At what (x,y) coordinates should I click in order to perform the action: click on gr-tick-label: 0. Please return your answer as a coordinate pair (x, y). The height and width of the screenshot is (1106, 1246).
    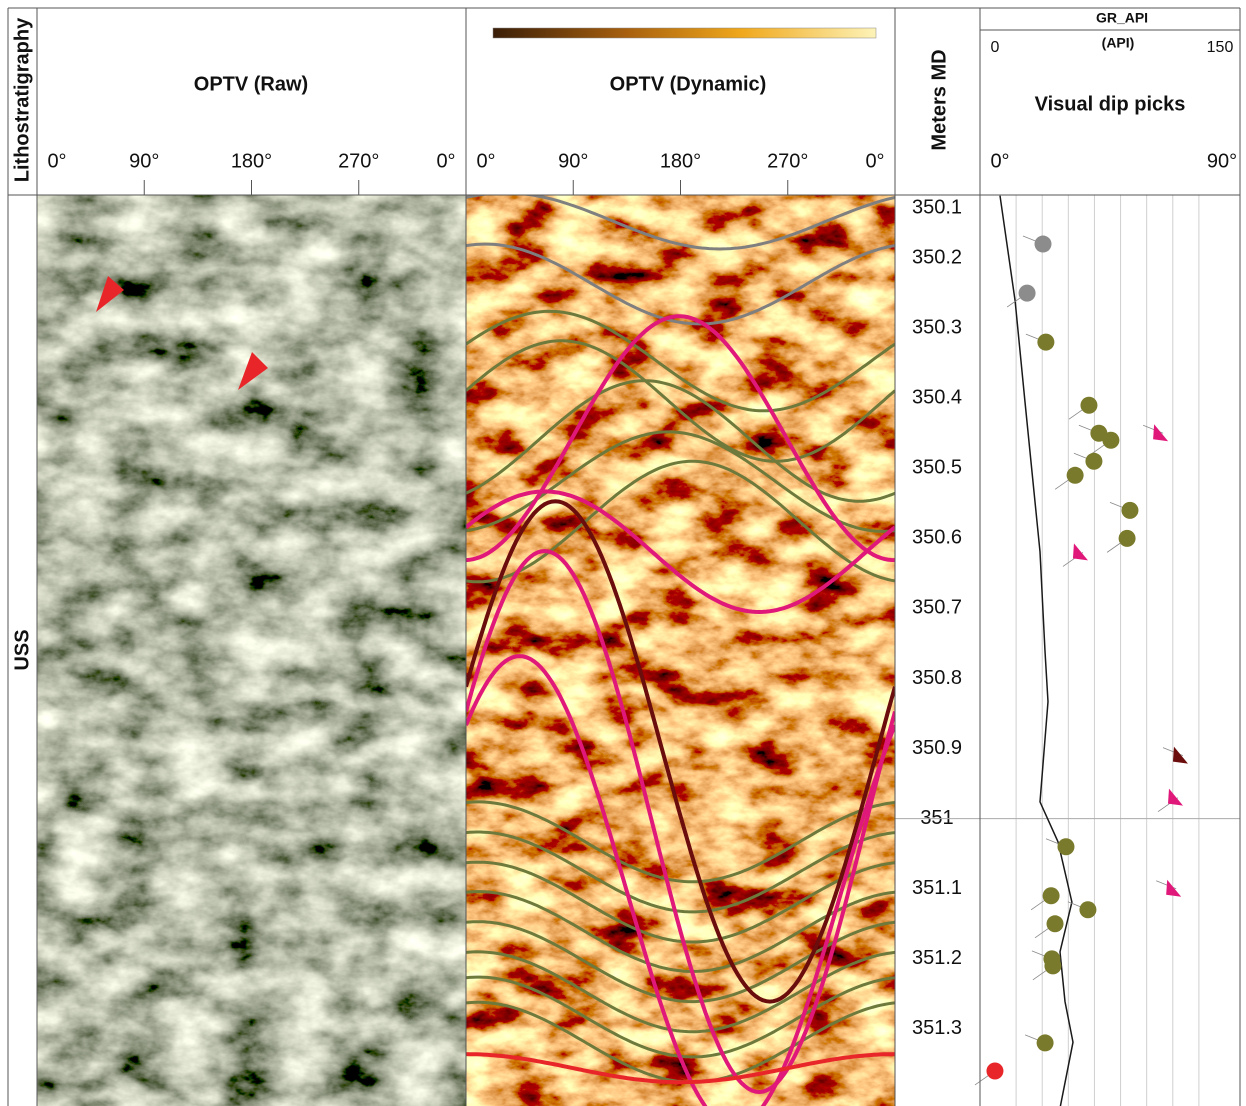
    Looking at the image, I should click on (995, 47).